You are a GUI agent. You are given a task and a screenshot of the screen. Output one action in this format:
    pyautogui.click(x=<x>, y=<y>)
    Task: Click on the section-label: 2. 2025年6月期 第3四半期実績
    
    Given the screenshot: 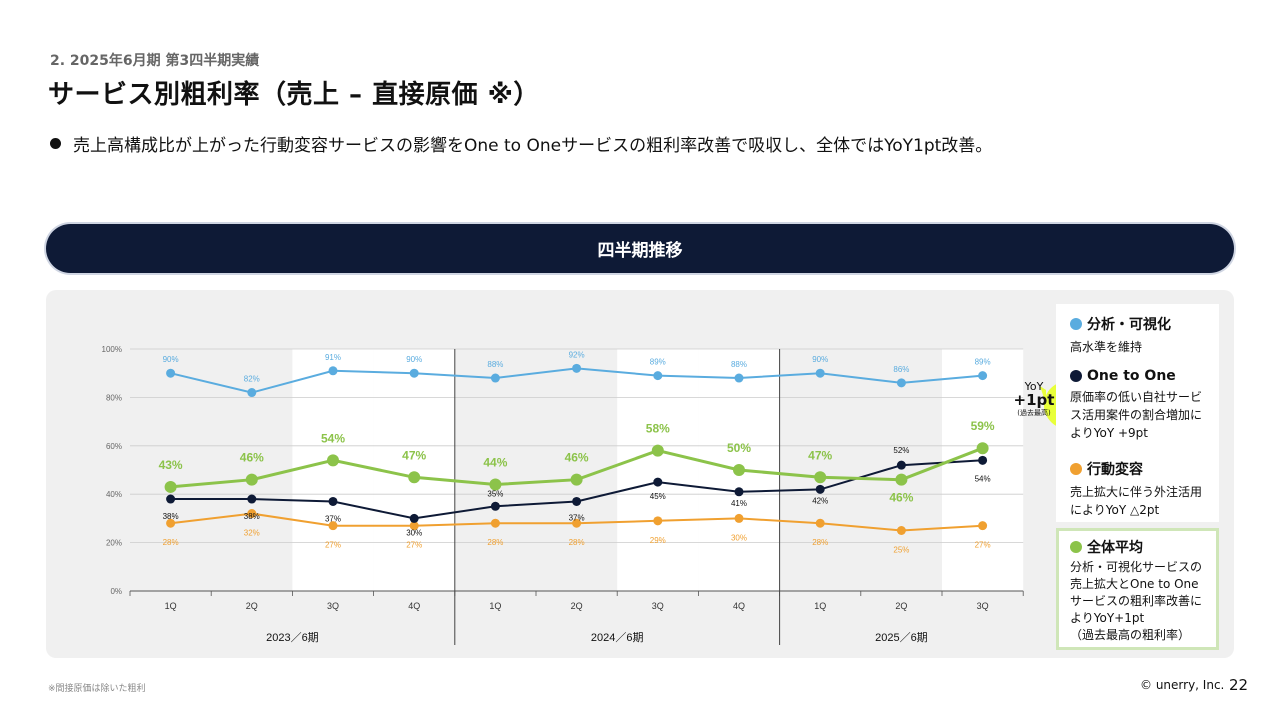 What is the action you would take?
    pyautogui.click(x=155, y=61)
    